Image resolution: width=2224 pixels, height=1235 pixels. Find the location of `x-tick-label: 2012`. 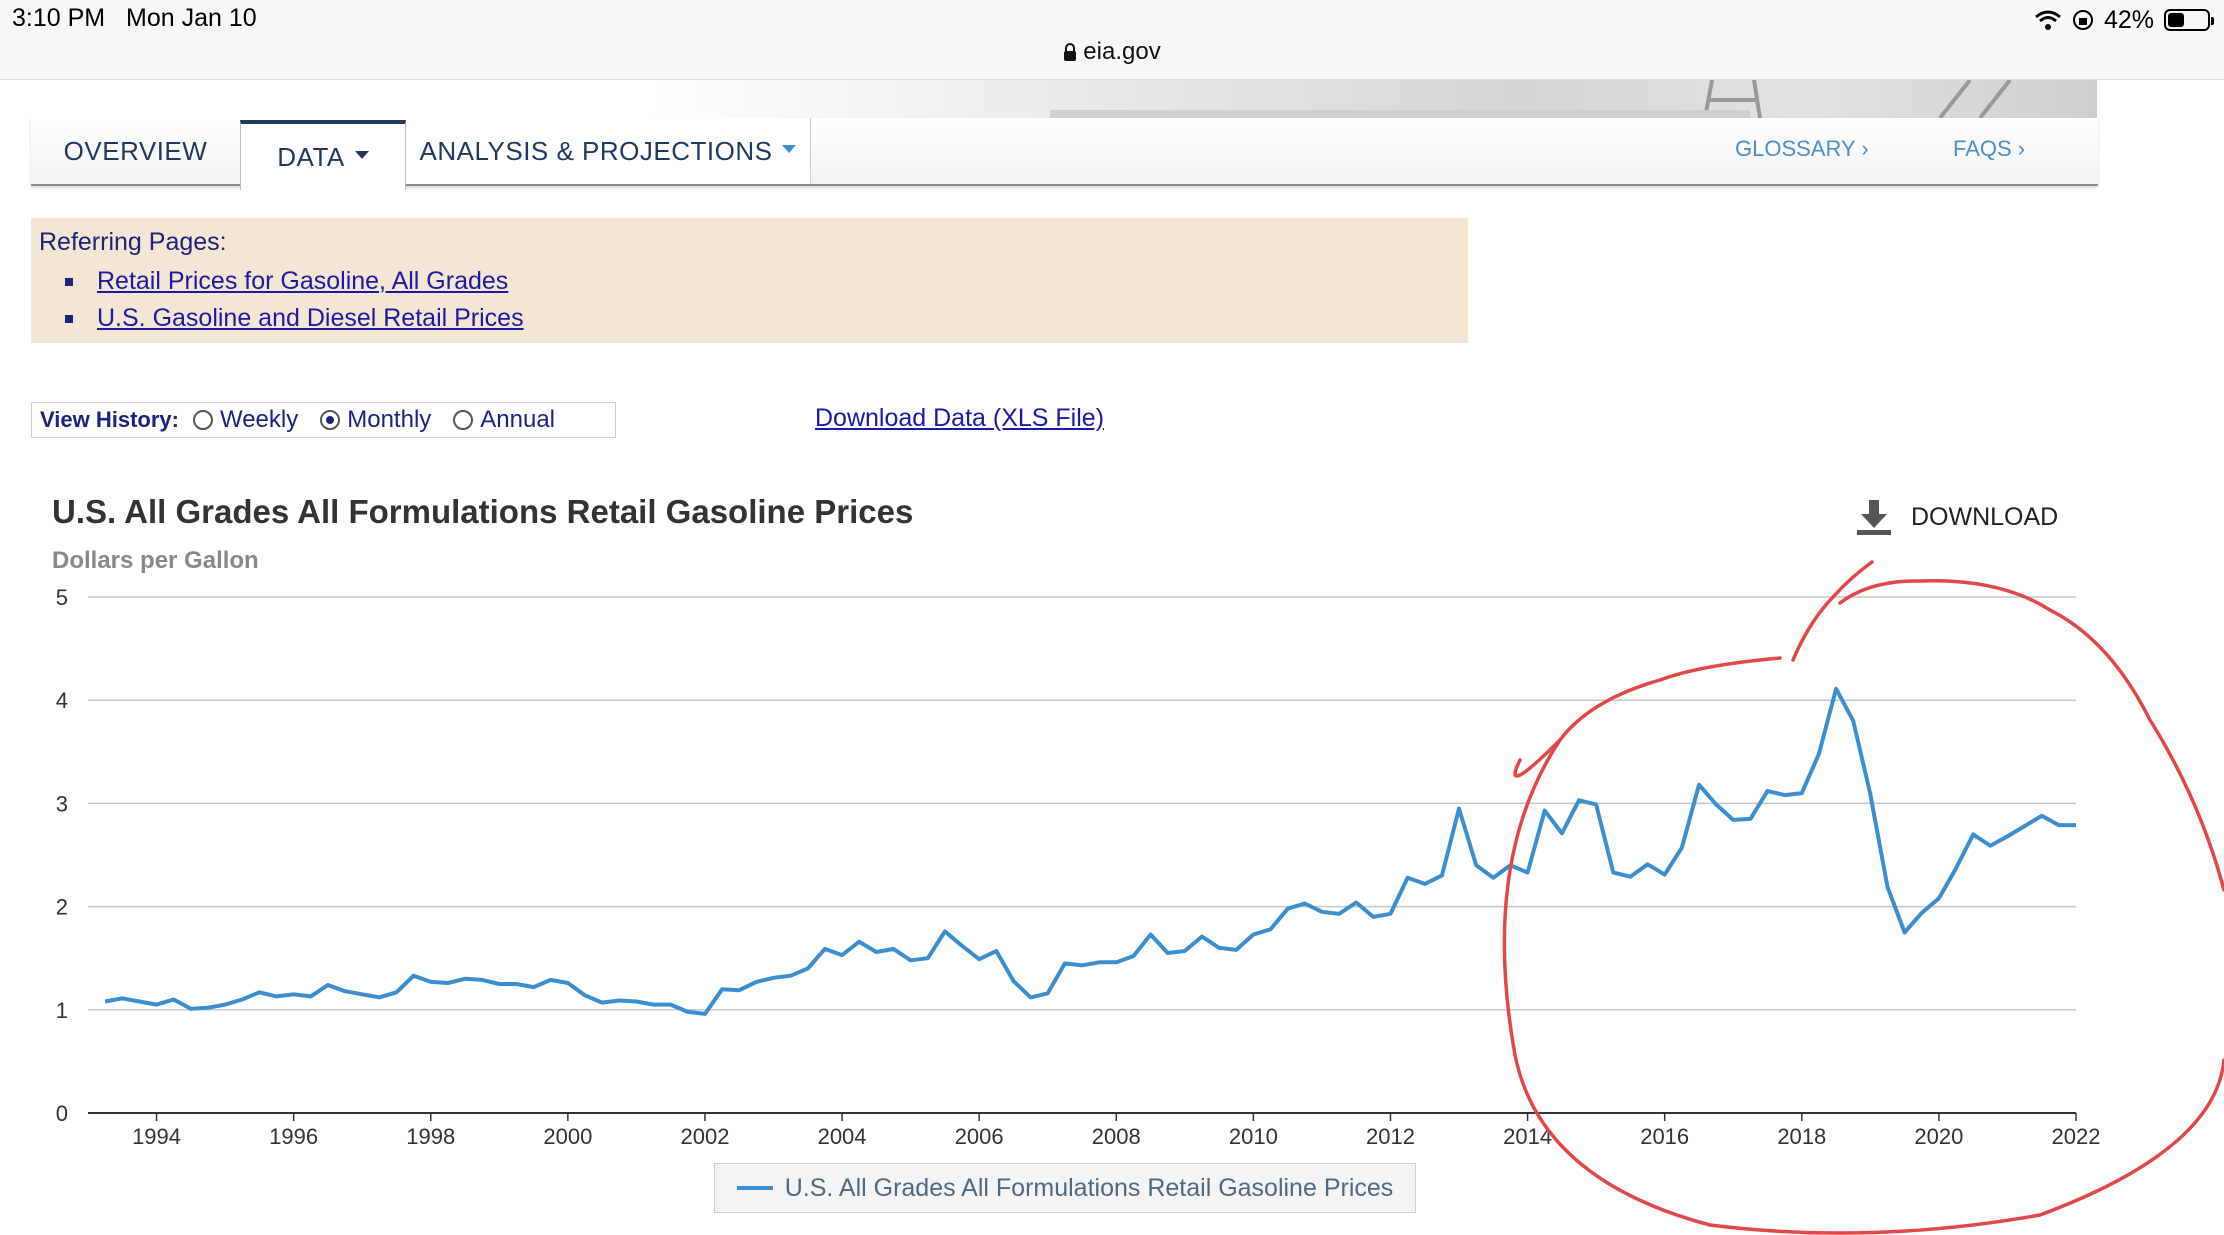

x-tick-label: 2012 is located at coordinates (1390, 1136).